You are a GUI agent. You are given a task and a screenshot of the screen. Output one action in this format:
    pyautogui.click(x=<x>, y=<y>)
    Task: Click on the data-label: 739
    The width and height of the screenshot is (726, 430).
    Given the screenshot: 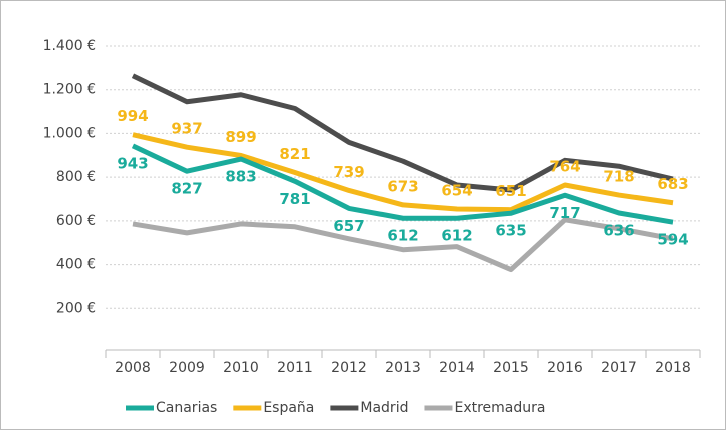 What is the action you would take?
    pyautogui.click(x=348, y=172)
    